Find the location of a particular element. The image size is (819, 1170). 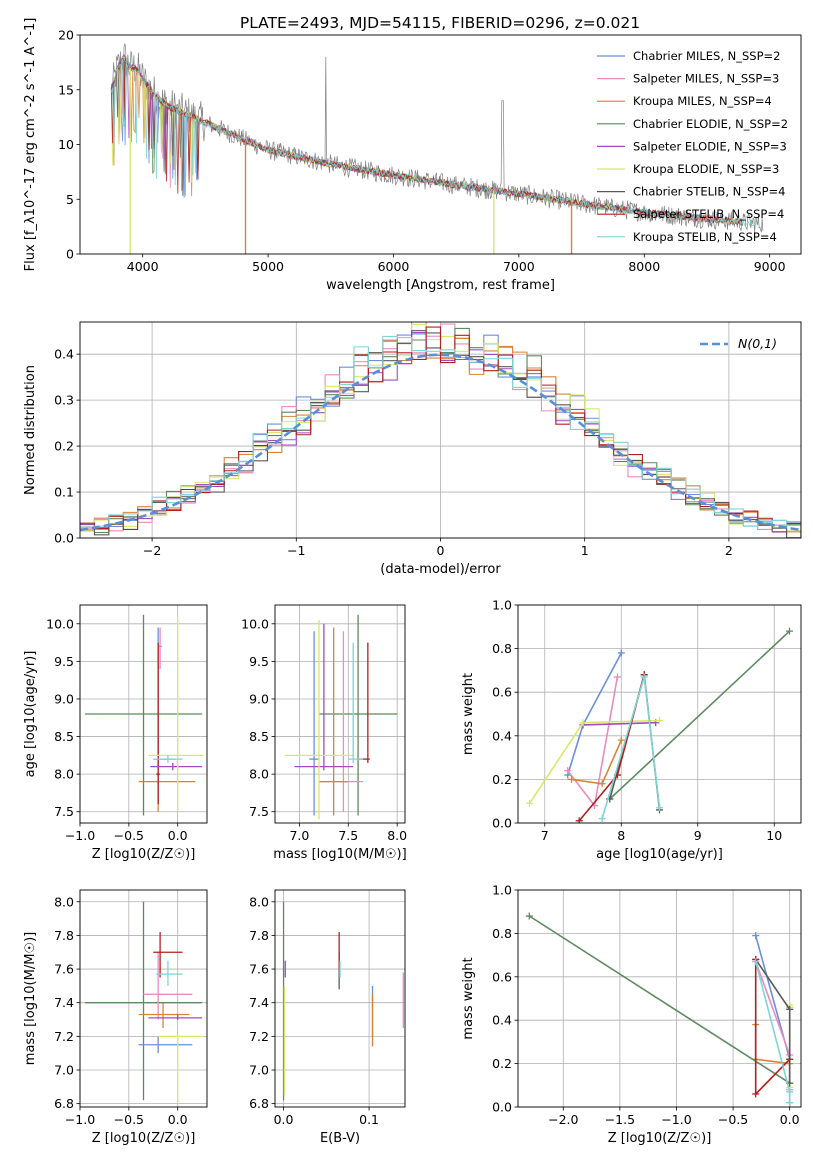

x-axis-label: age [log10(age/yr)] is located at coordinates (659, 854).